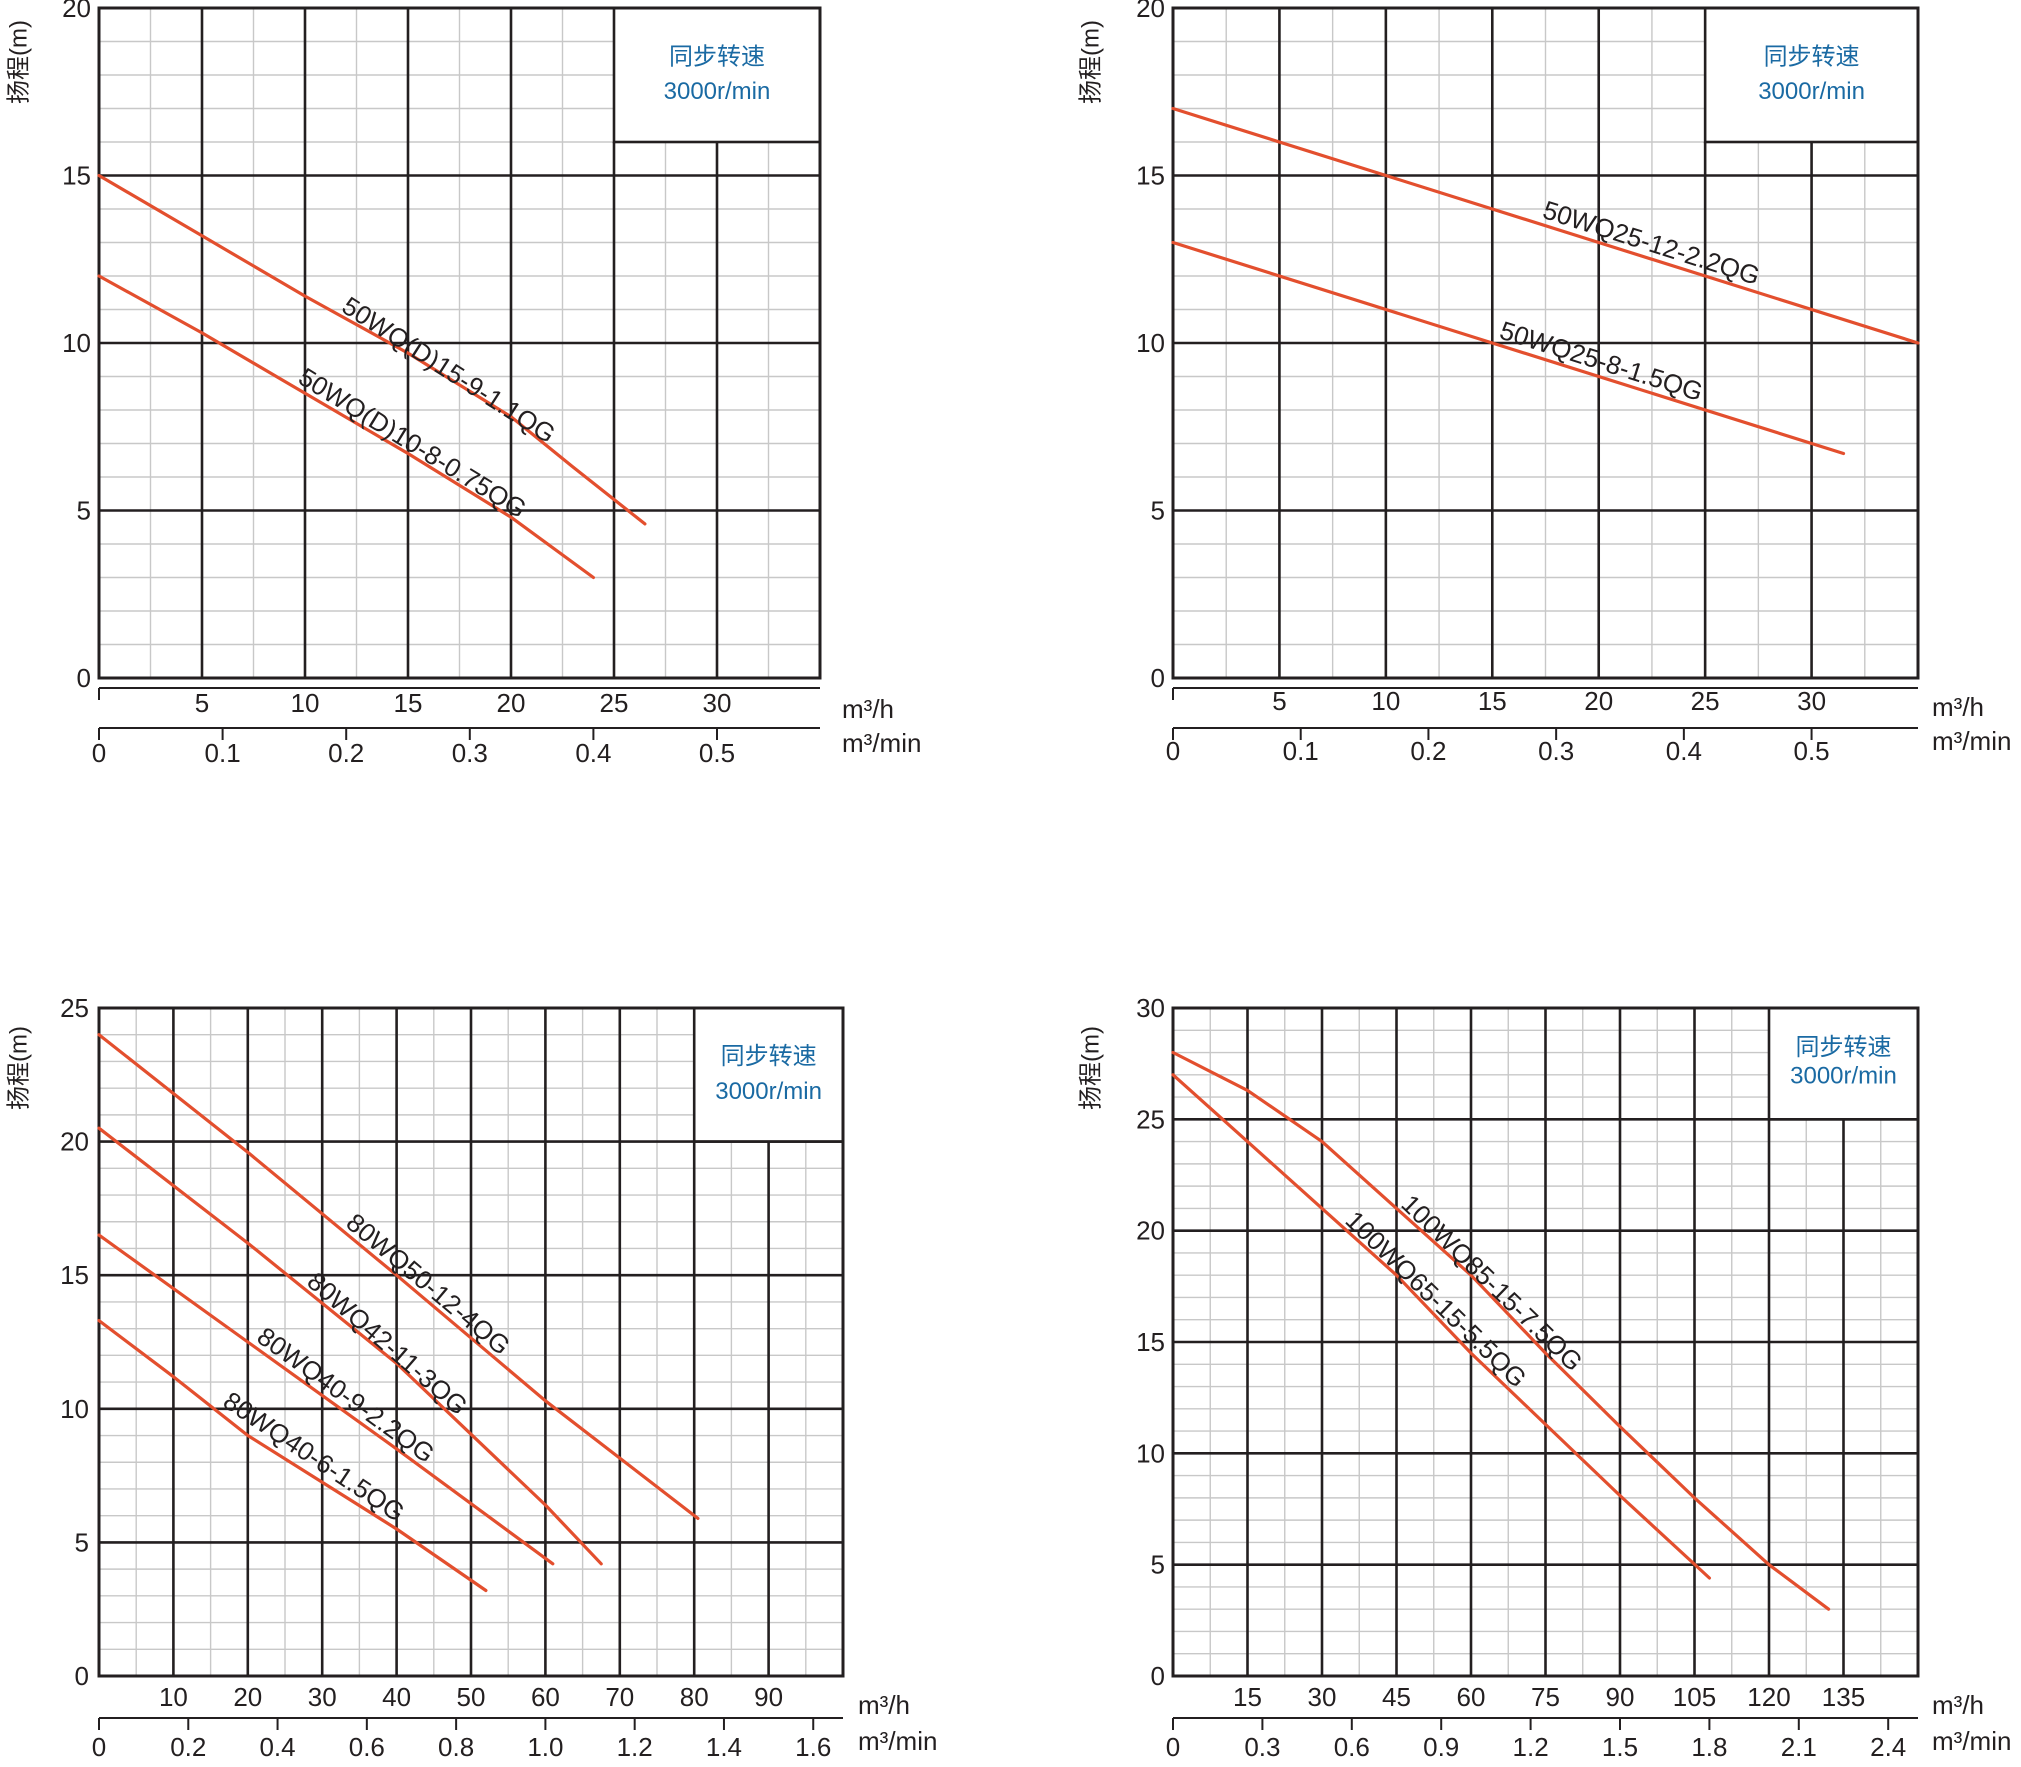  What do you see at coordinates (724, 1747) in the screenshot?
I see `x-tick-label-min: 1.4` at bounding box center [724, 1747].